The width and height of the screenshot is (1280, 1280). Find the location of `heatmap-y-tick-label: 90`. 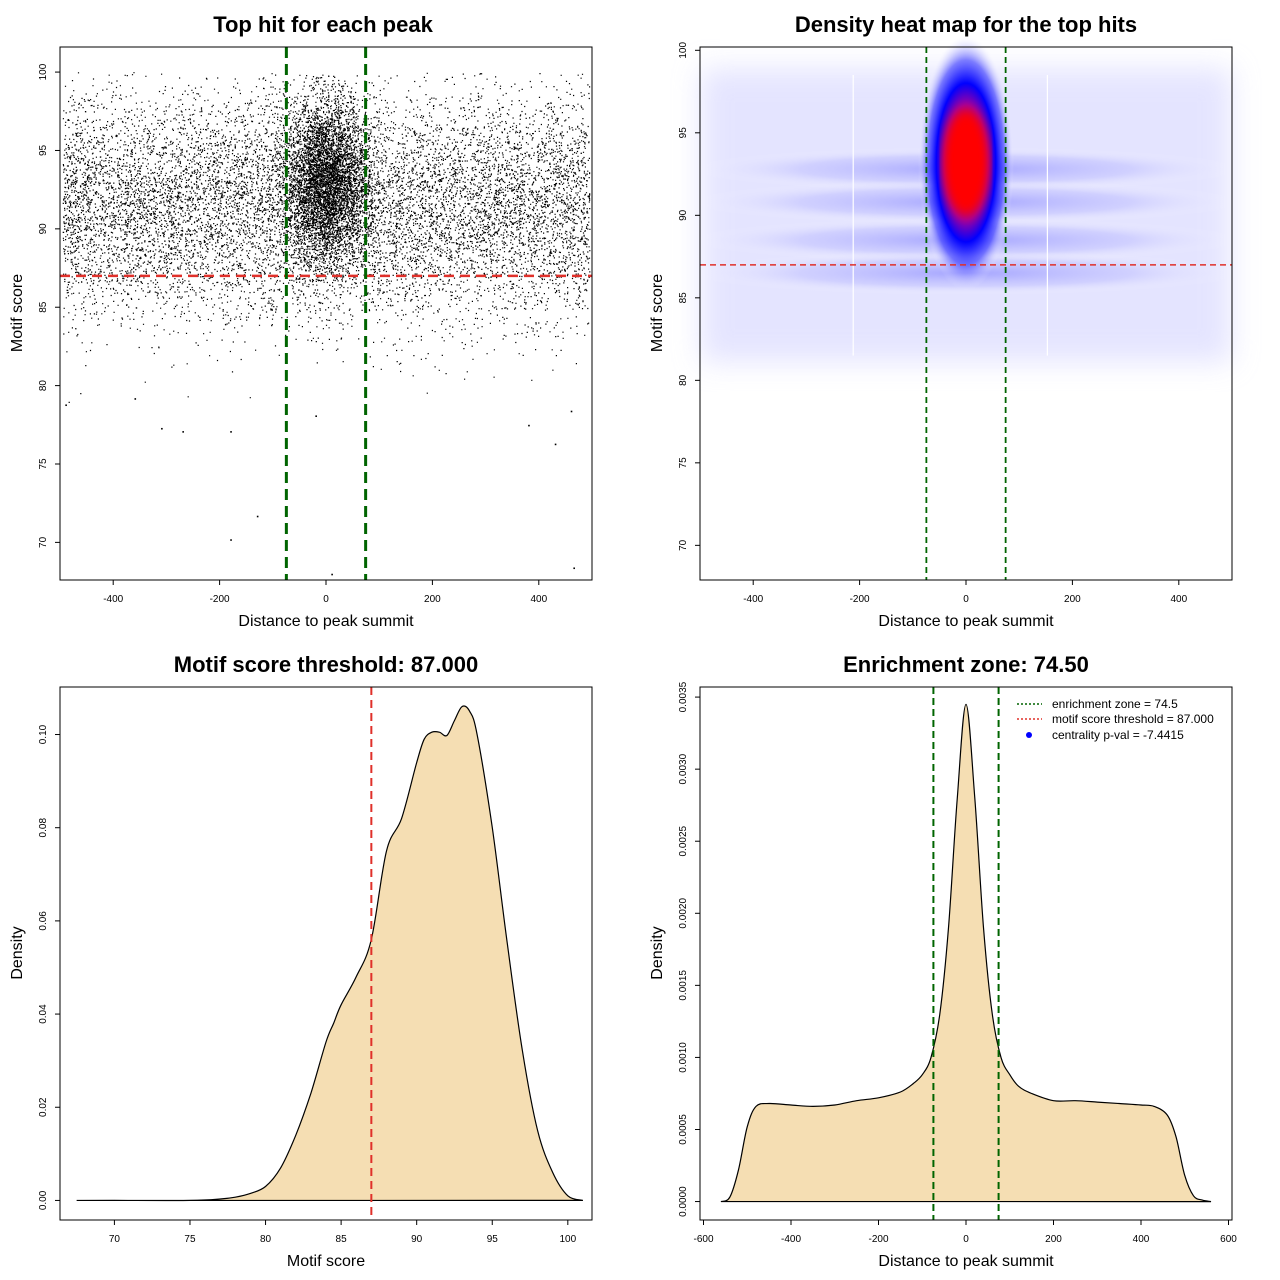

heatmap-y-tick-label: 90 is located at coordinates (683, 215).